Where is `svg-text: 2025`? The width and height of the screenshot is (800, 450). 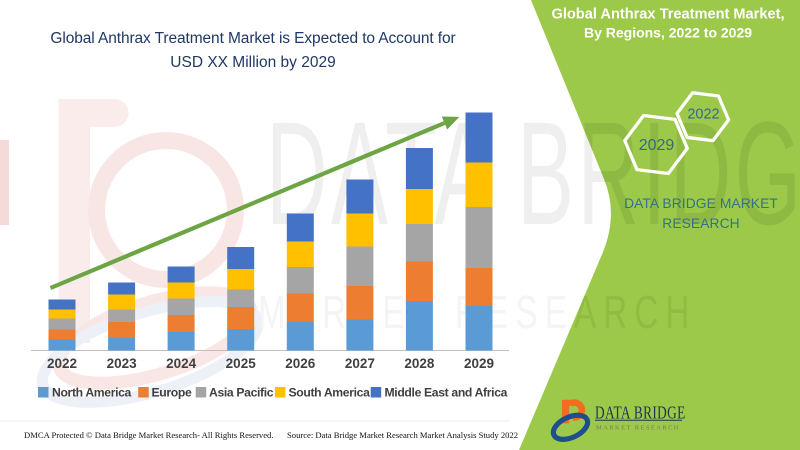
svg-text: 2025 is located at coordinates (241, 363).